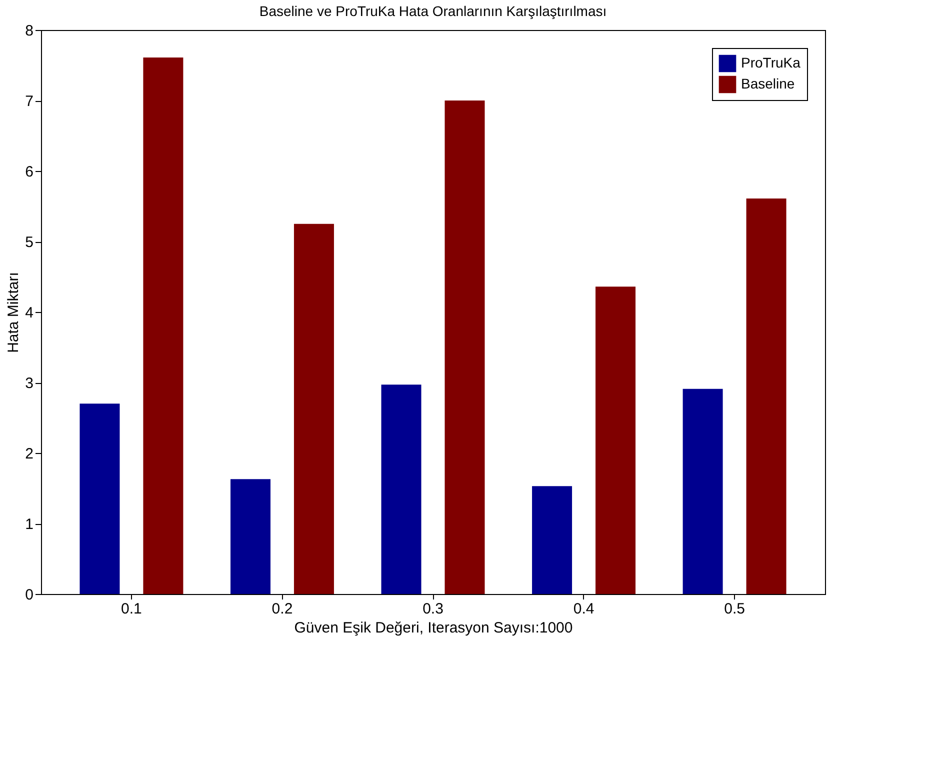 This screenshot has width=944, height=765. Describe the element at coordinates (734, 609) in the screenshot. I see `x-tick-label: 0.5` at that location.